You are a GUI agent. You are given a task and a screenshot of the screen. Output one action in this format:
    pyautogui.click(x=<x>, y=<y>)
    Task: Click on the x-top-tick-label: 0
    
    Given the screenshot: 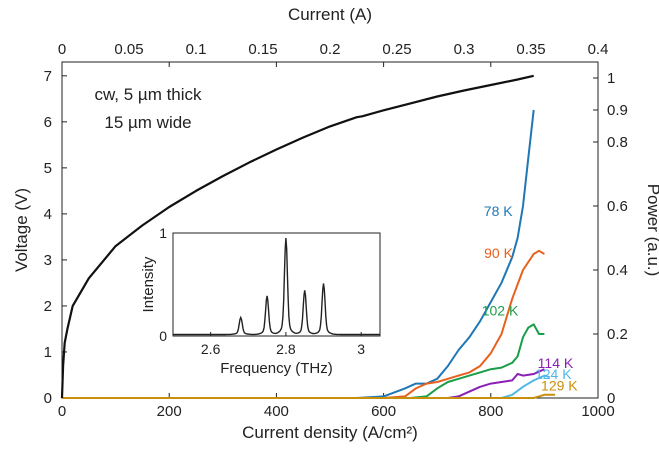 What is the action you would take?
    pyautogui.click(x=62, y=49)
    